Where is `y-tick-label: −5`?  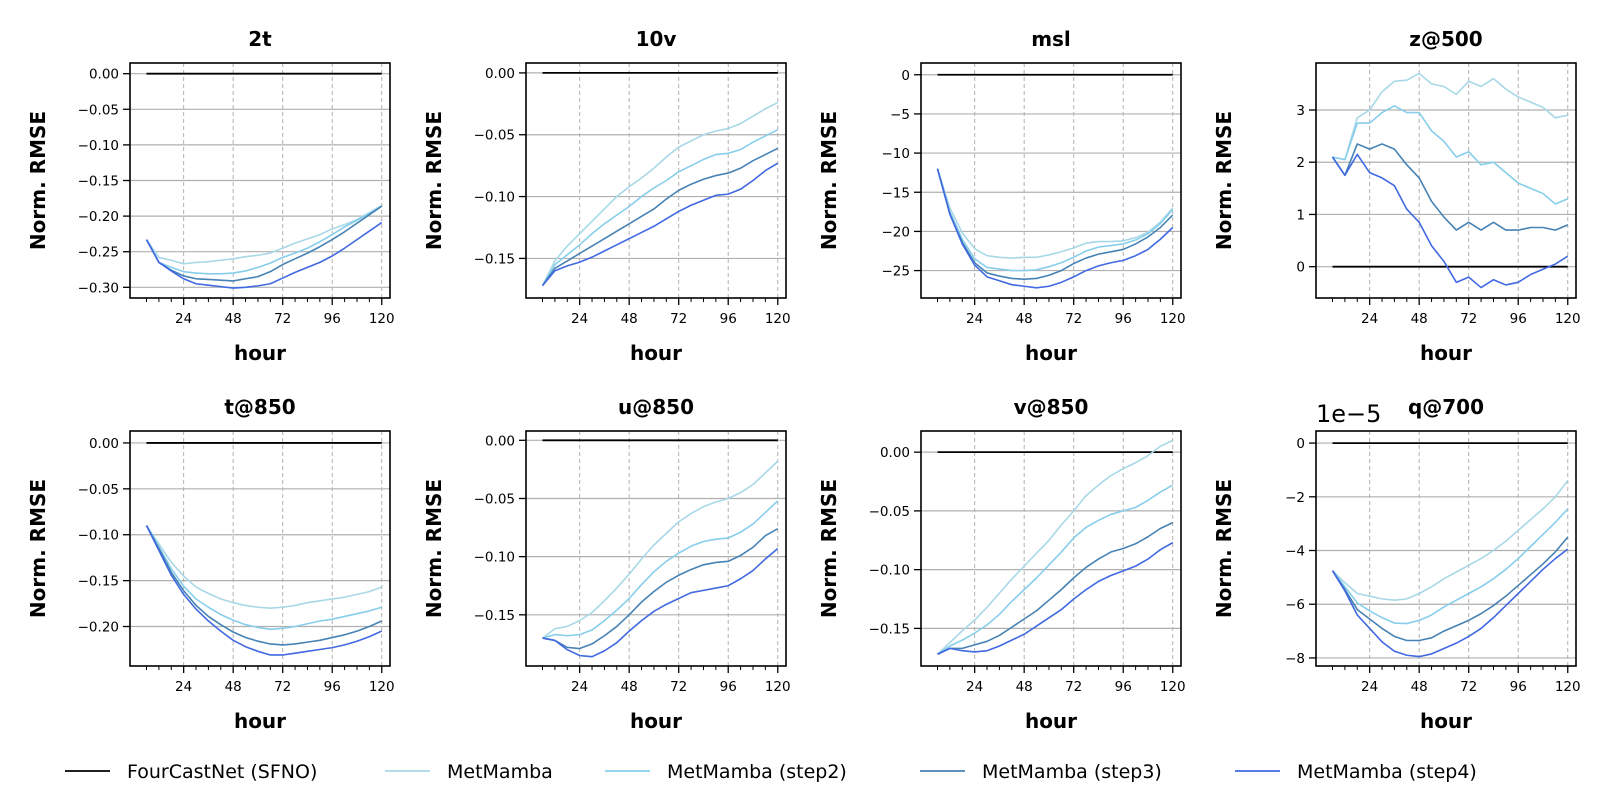
y-tick-label: −5 is located at coordinates (900, 115).